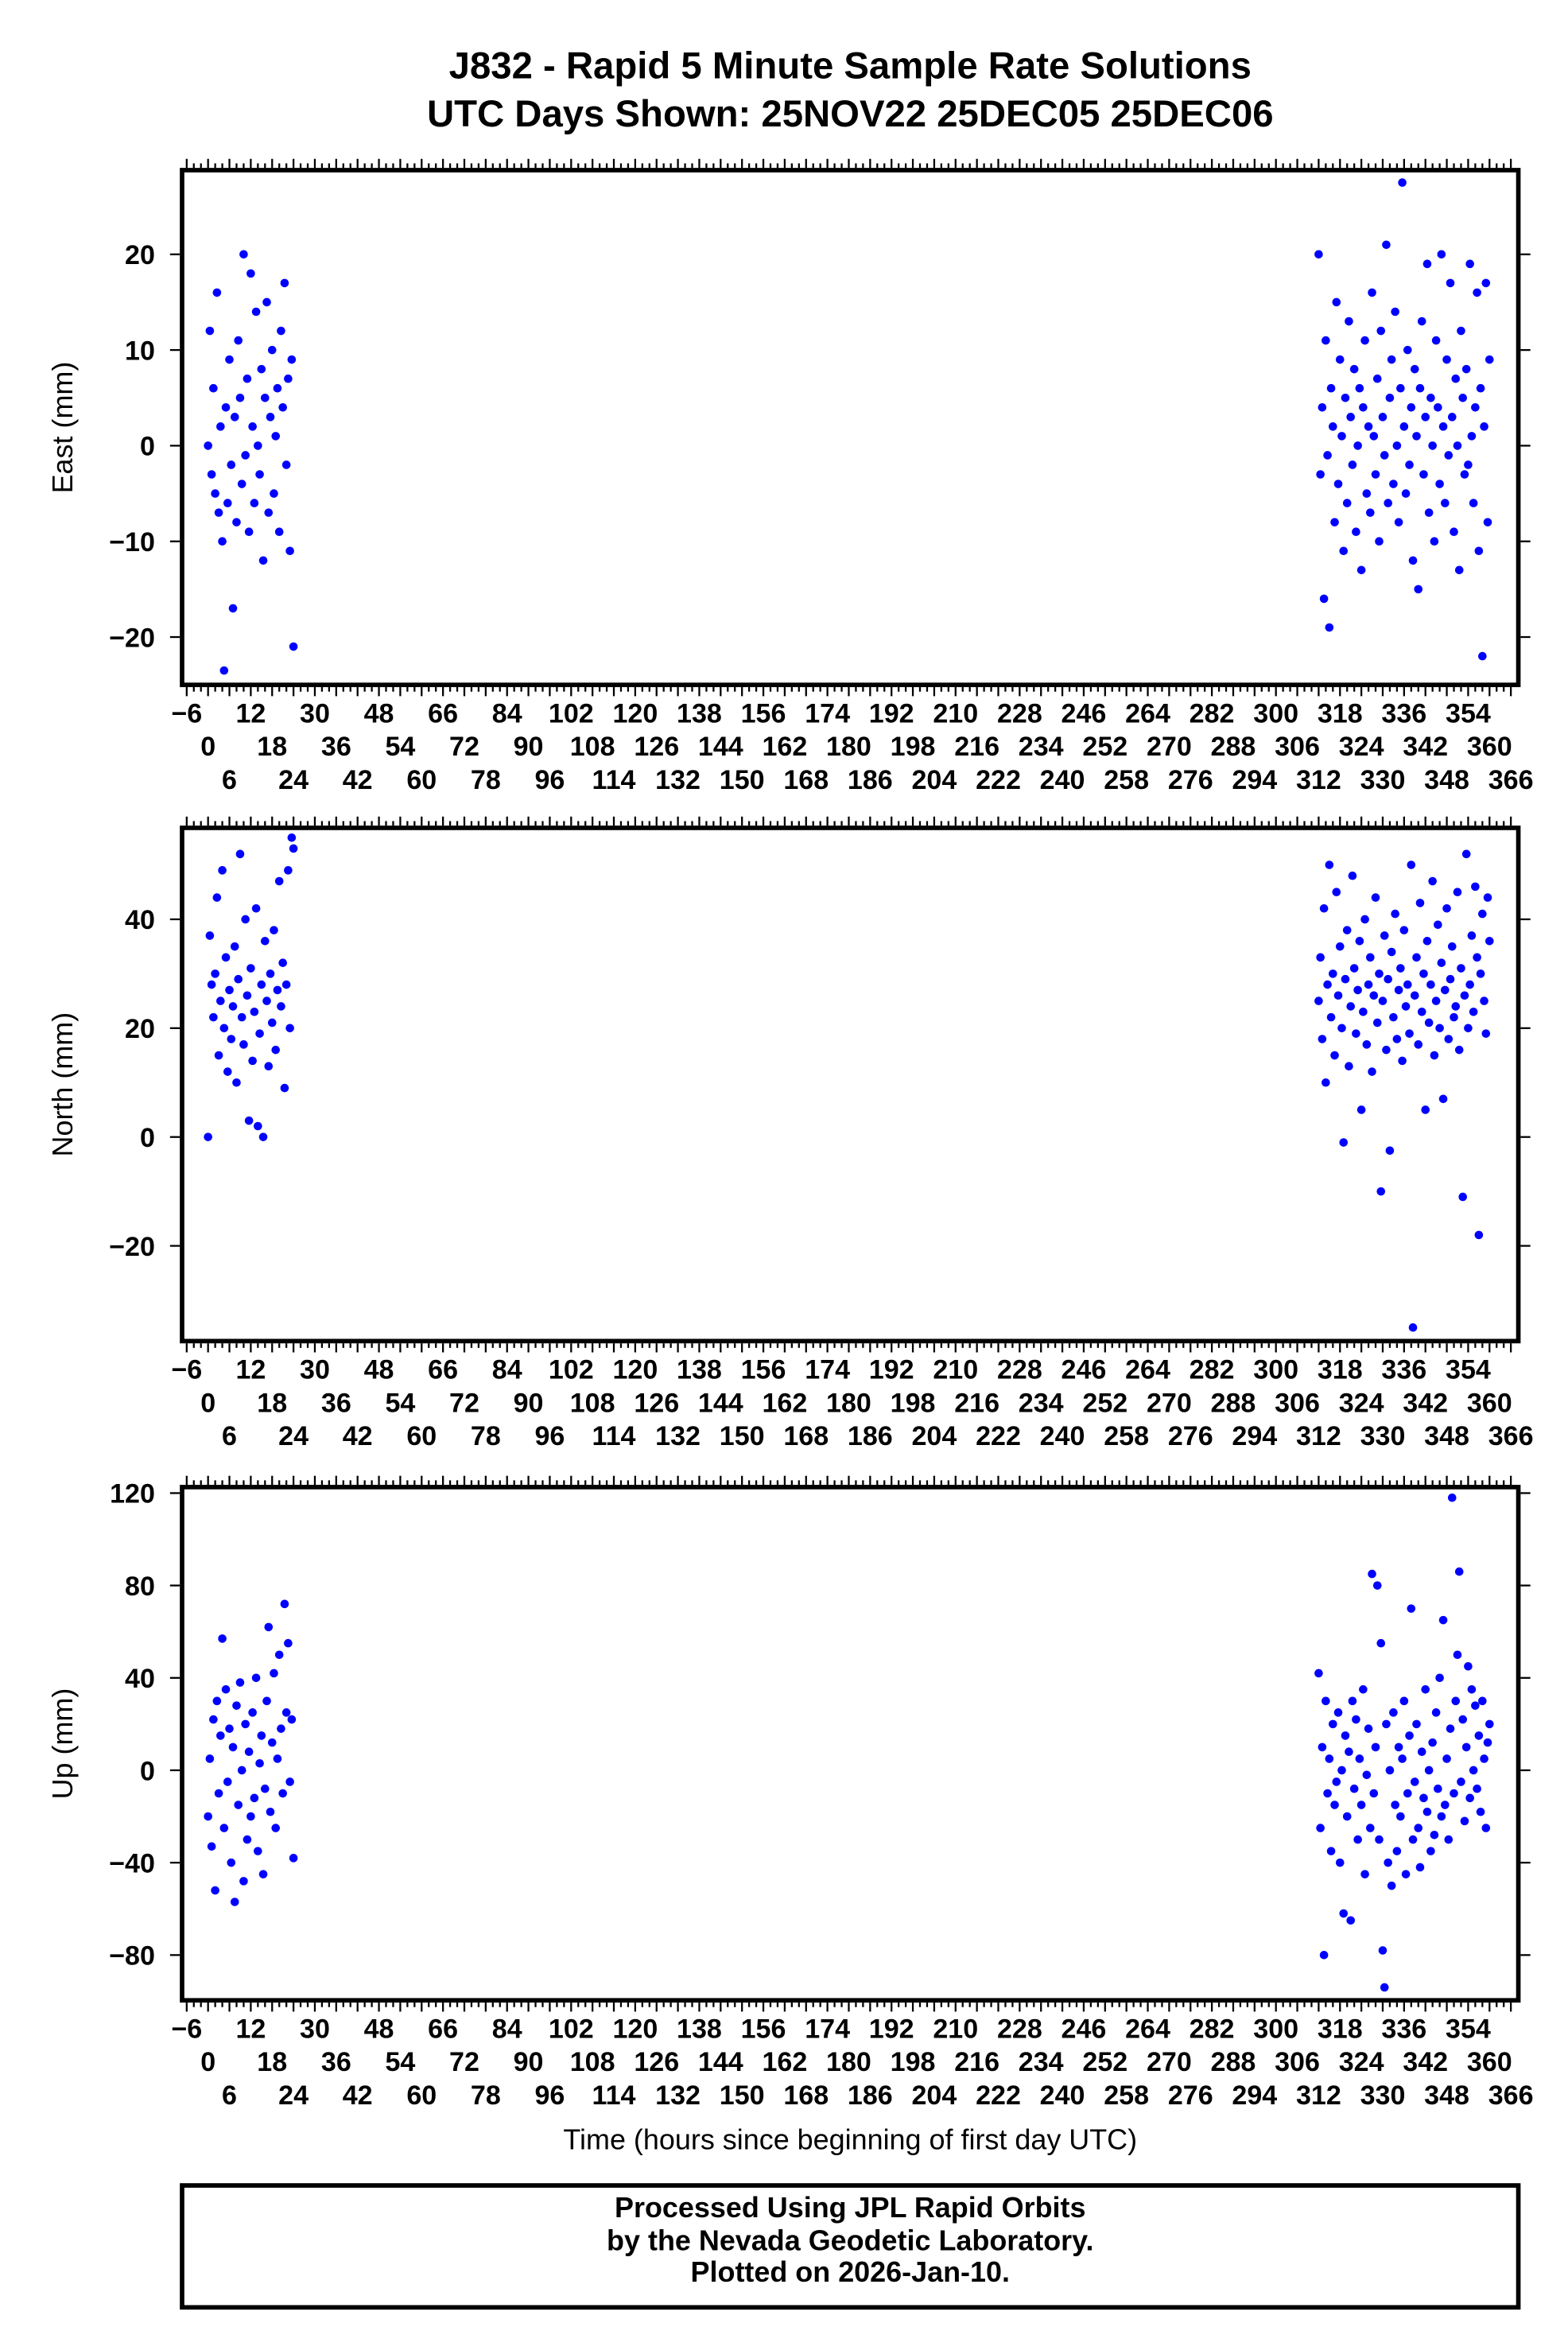 This screenshot has height=2327, width=1568. Describe the element at coordinates (850, 2240) in the screenshot. I see `footer-line-2: by the Nevada Geodetic Laboratory.` at that location.